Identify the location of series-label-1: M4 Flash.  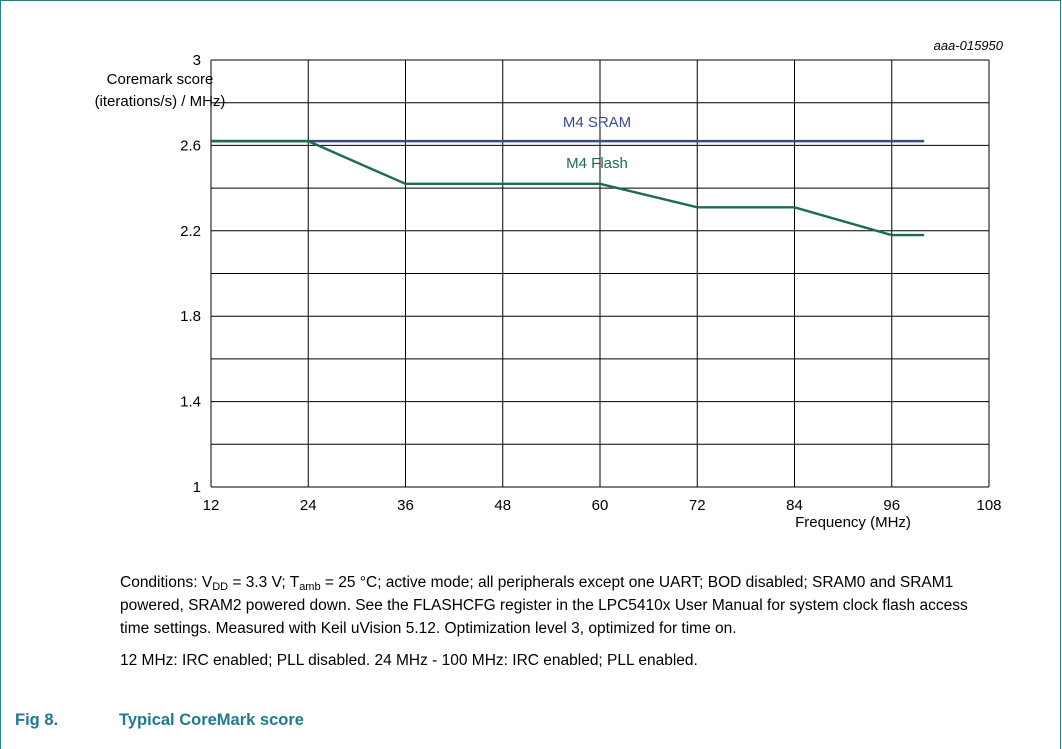
(597, 163).